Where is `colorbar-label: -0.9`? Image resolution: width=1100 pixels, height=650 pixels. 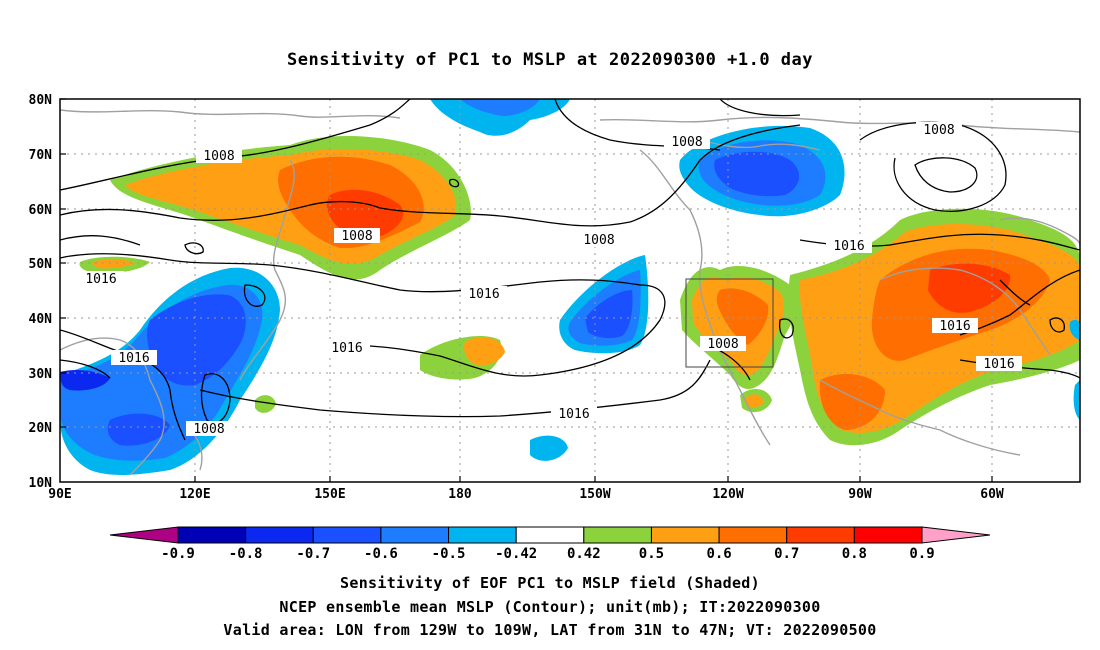
colorbar-label: -0.9 is located at coordinates (178, 554).